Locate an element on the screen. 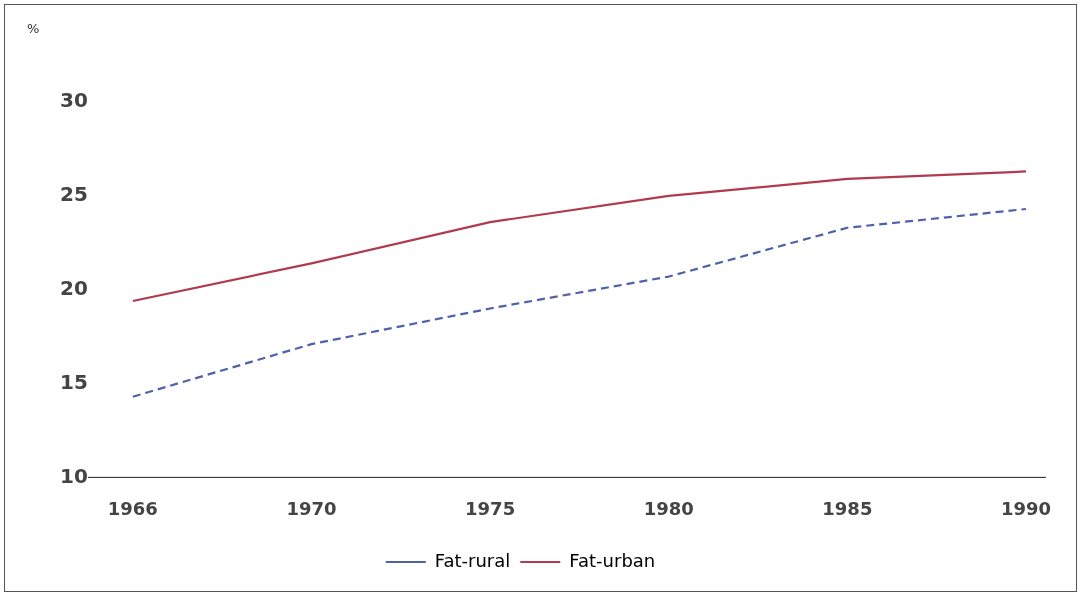 The width and height of the screenshot is (1083, 598). x-tick-label: 1970 is located at coordinates (311, 508).